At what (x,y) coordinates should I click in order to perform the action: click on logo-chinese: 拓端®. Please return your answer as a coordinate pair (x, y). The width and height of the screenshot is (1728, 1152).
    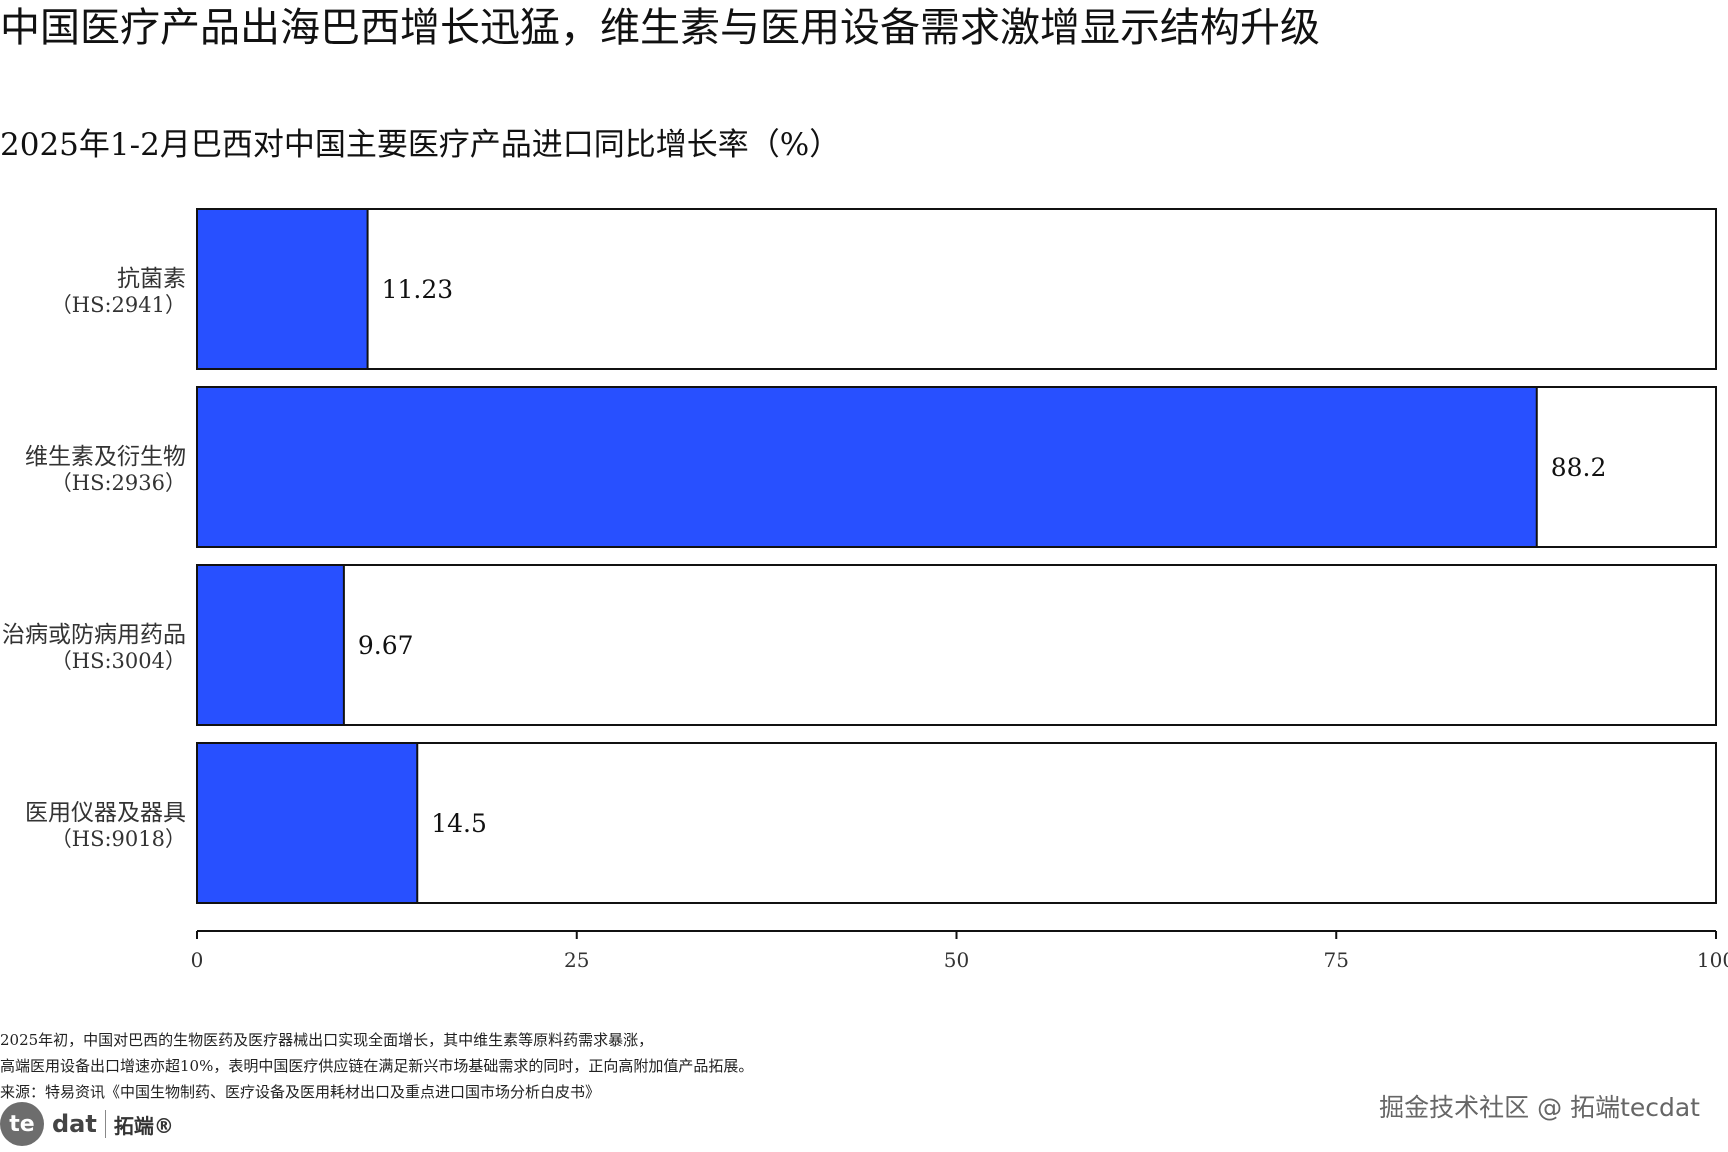
    Looking at the image, I should click on (143, 1125).